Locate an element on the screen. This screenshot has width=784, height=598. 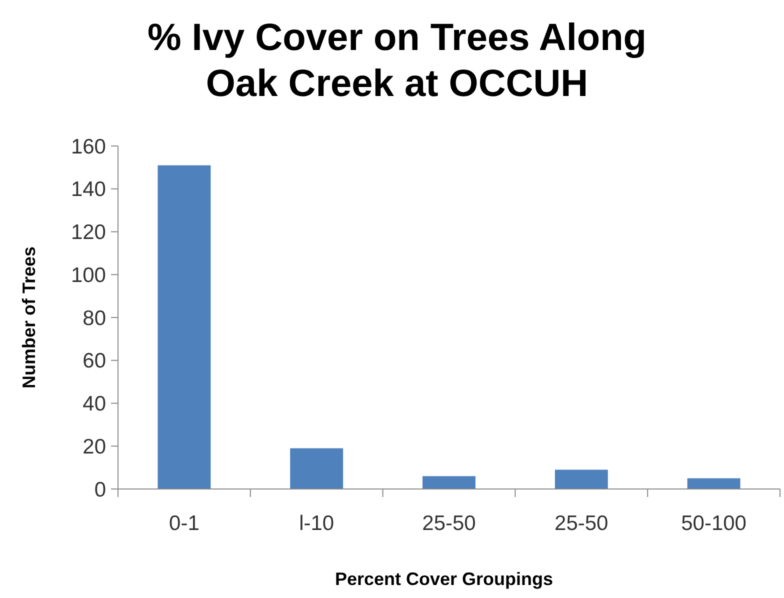
x-tick-label: 50-100 is located at coordinates (713, 523).